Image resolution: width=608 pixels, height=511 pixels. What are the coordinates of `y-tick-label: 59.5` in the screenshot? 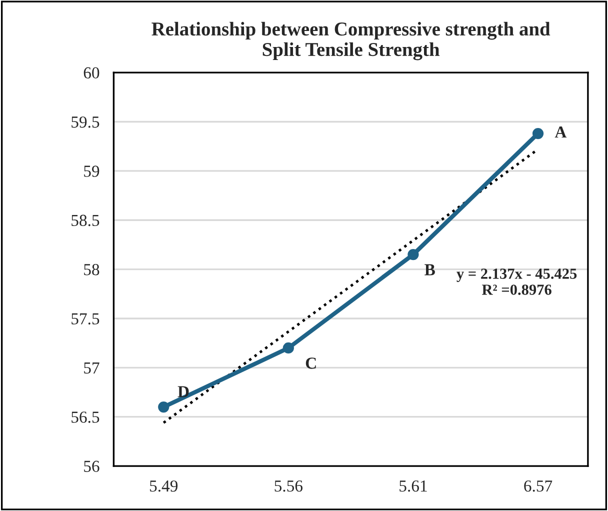 It's located at (86, 122).